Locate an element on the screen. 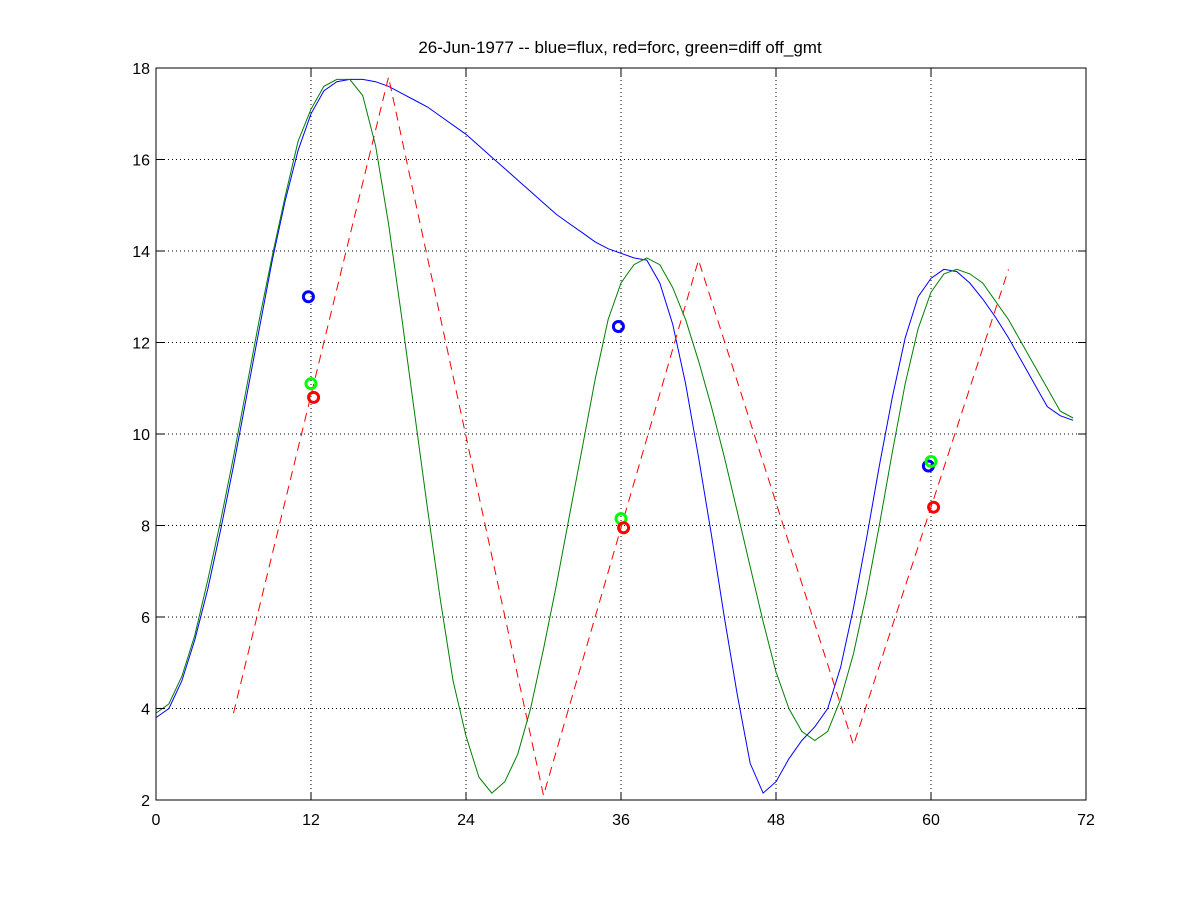 This screenshot has width=1200, height=900. x-tick-label: 48 is located at coordinates (776, 820).